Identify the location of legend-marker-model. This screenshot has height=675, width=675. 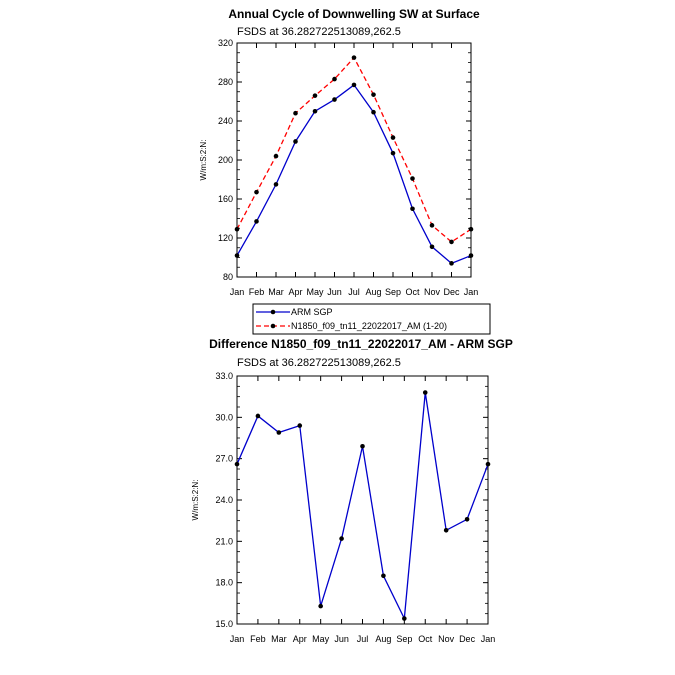
(273, 326).